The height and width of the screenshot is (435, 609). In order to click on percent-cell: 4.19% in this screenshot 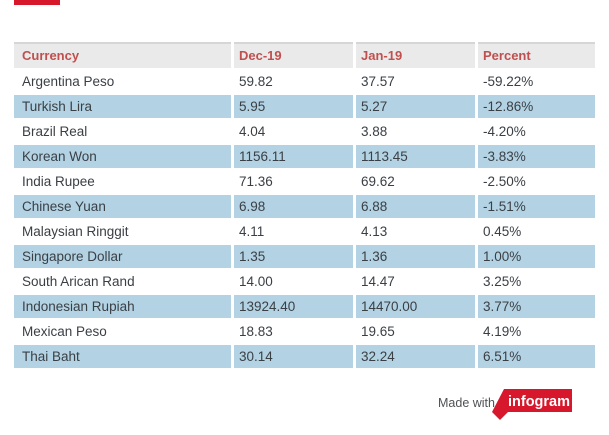, I will do `click(536, 331)`.